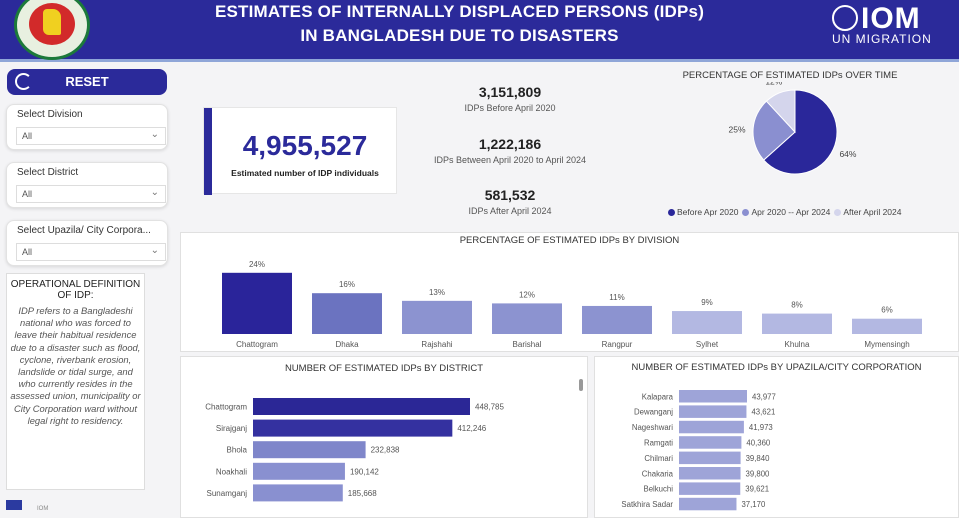 Image resolution: width=959 pixels, height=518 pixels. I want to click on district-data-label: 190,142, so click(364, 471).